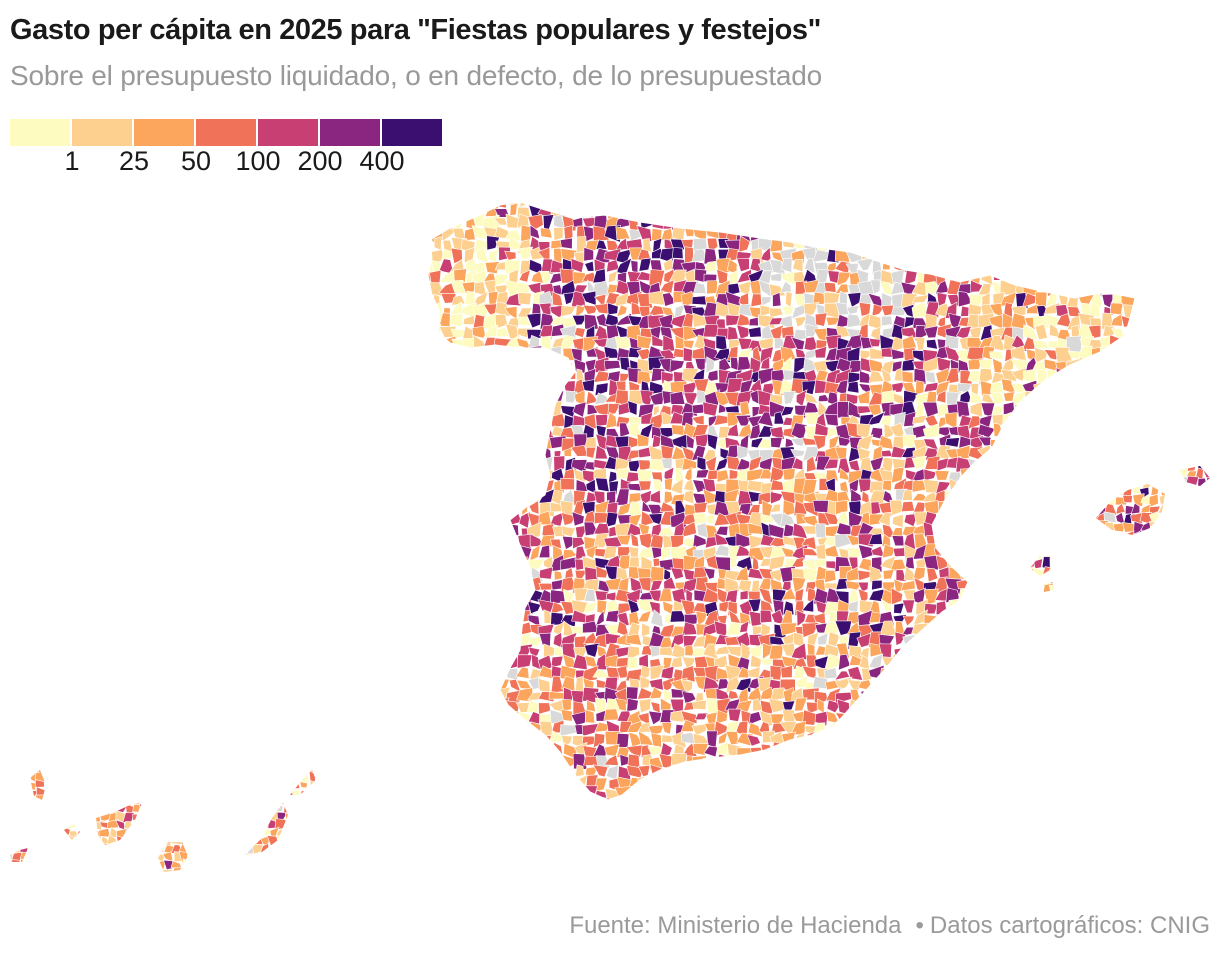 Image resolution: width=1220 pixels, height=958 pixels. What do you see at coordinates (963, 529) in the screenshot?
I see `peninsula-cell-2029` at bounding box center [963, 529].